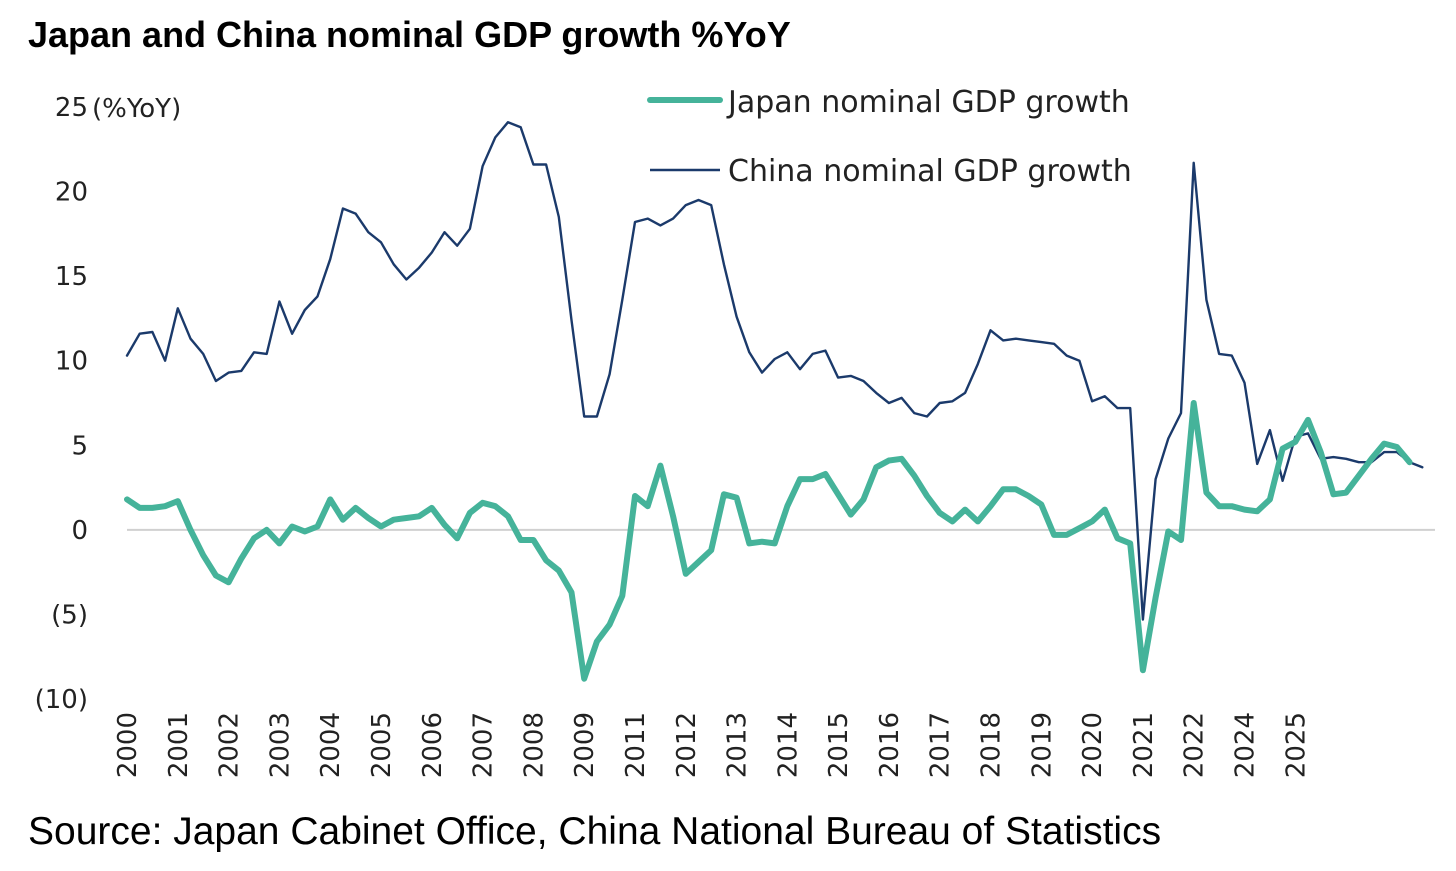 This screenshot has height=871, width=1456. I want to click on x-tick-label: 2018, so click(992, 745).